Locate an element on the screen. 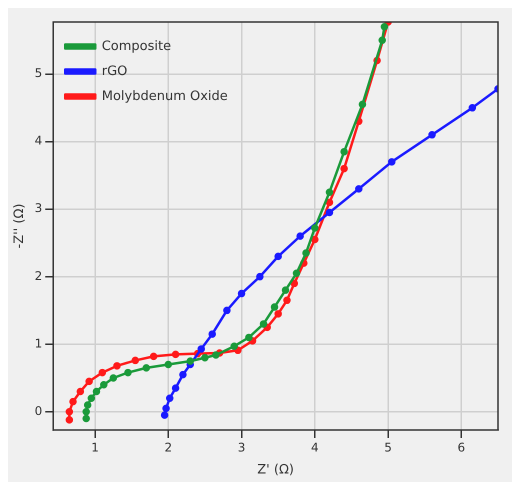 The height and width of the screenshot is (490, 520). legend-label: Molybdenum Oxide is located at coordinates (165, 96).